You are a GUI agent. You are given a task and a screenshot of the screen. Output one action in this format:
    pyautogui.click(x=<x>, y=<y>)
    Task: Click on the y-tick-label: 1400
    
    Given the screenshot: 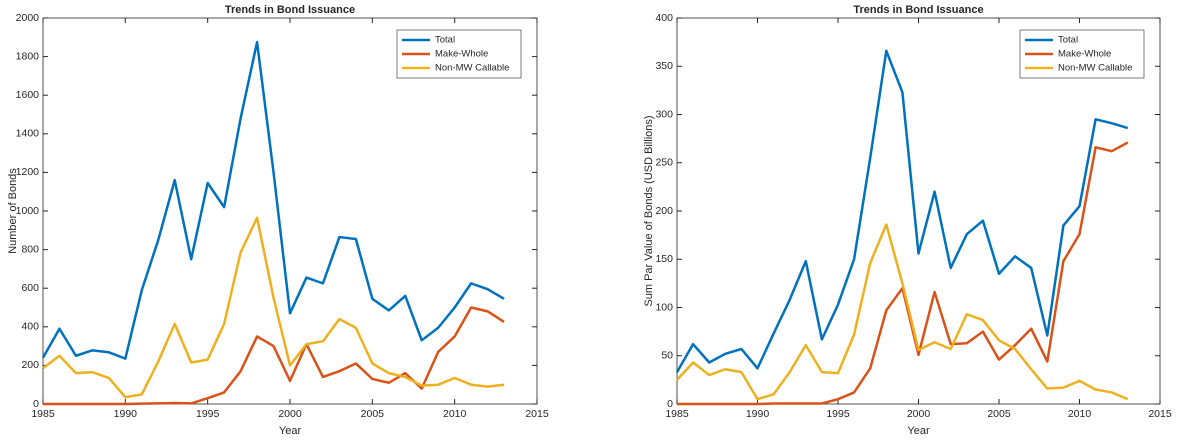 What is the action you would take?
    pyautogui.click(x=28, y=134)
    